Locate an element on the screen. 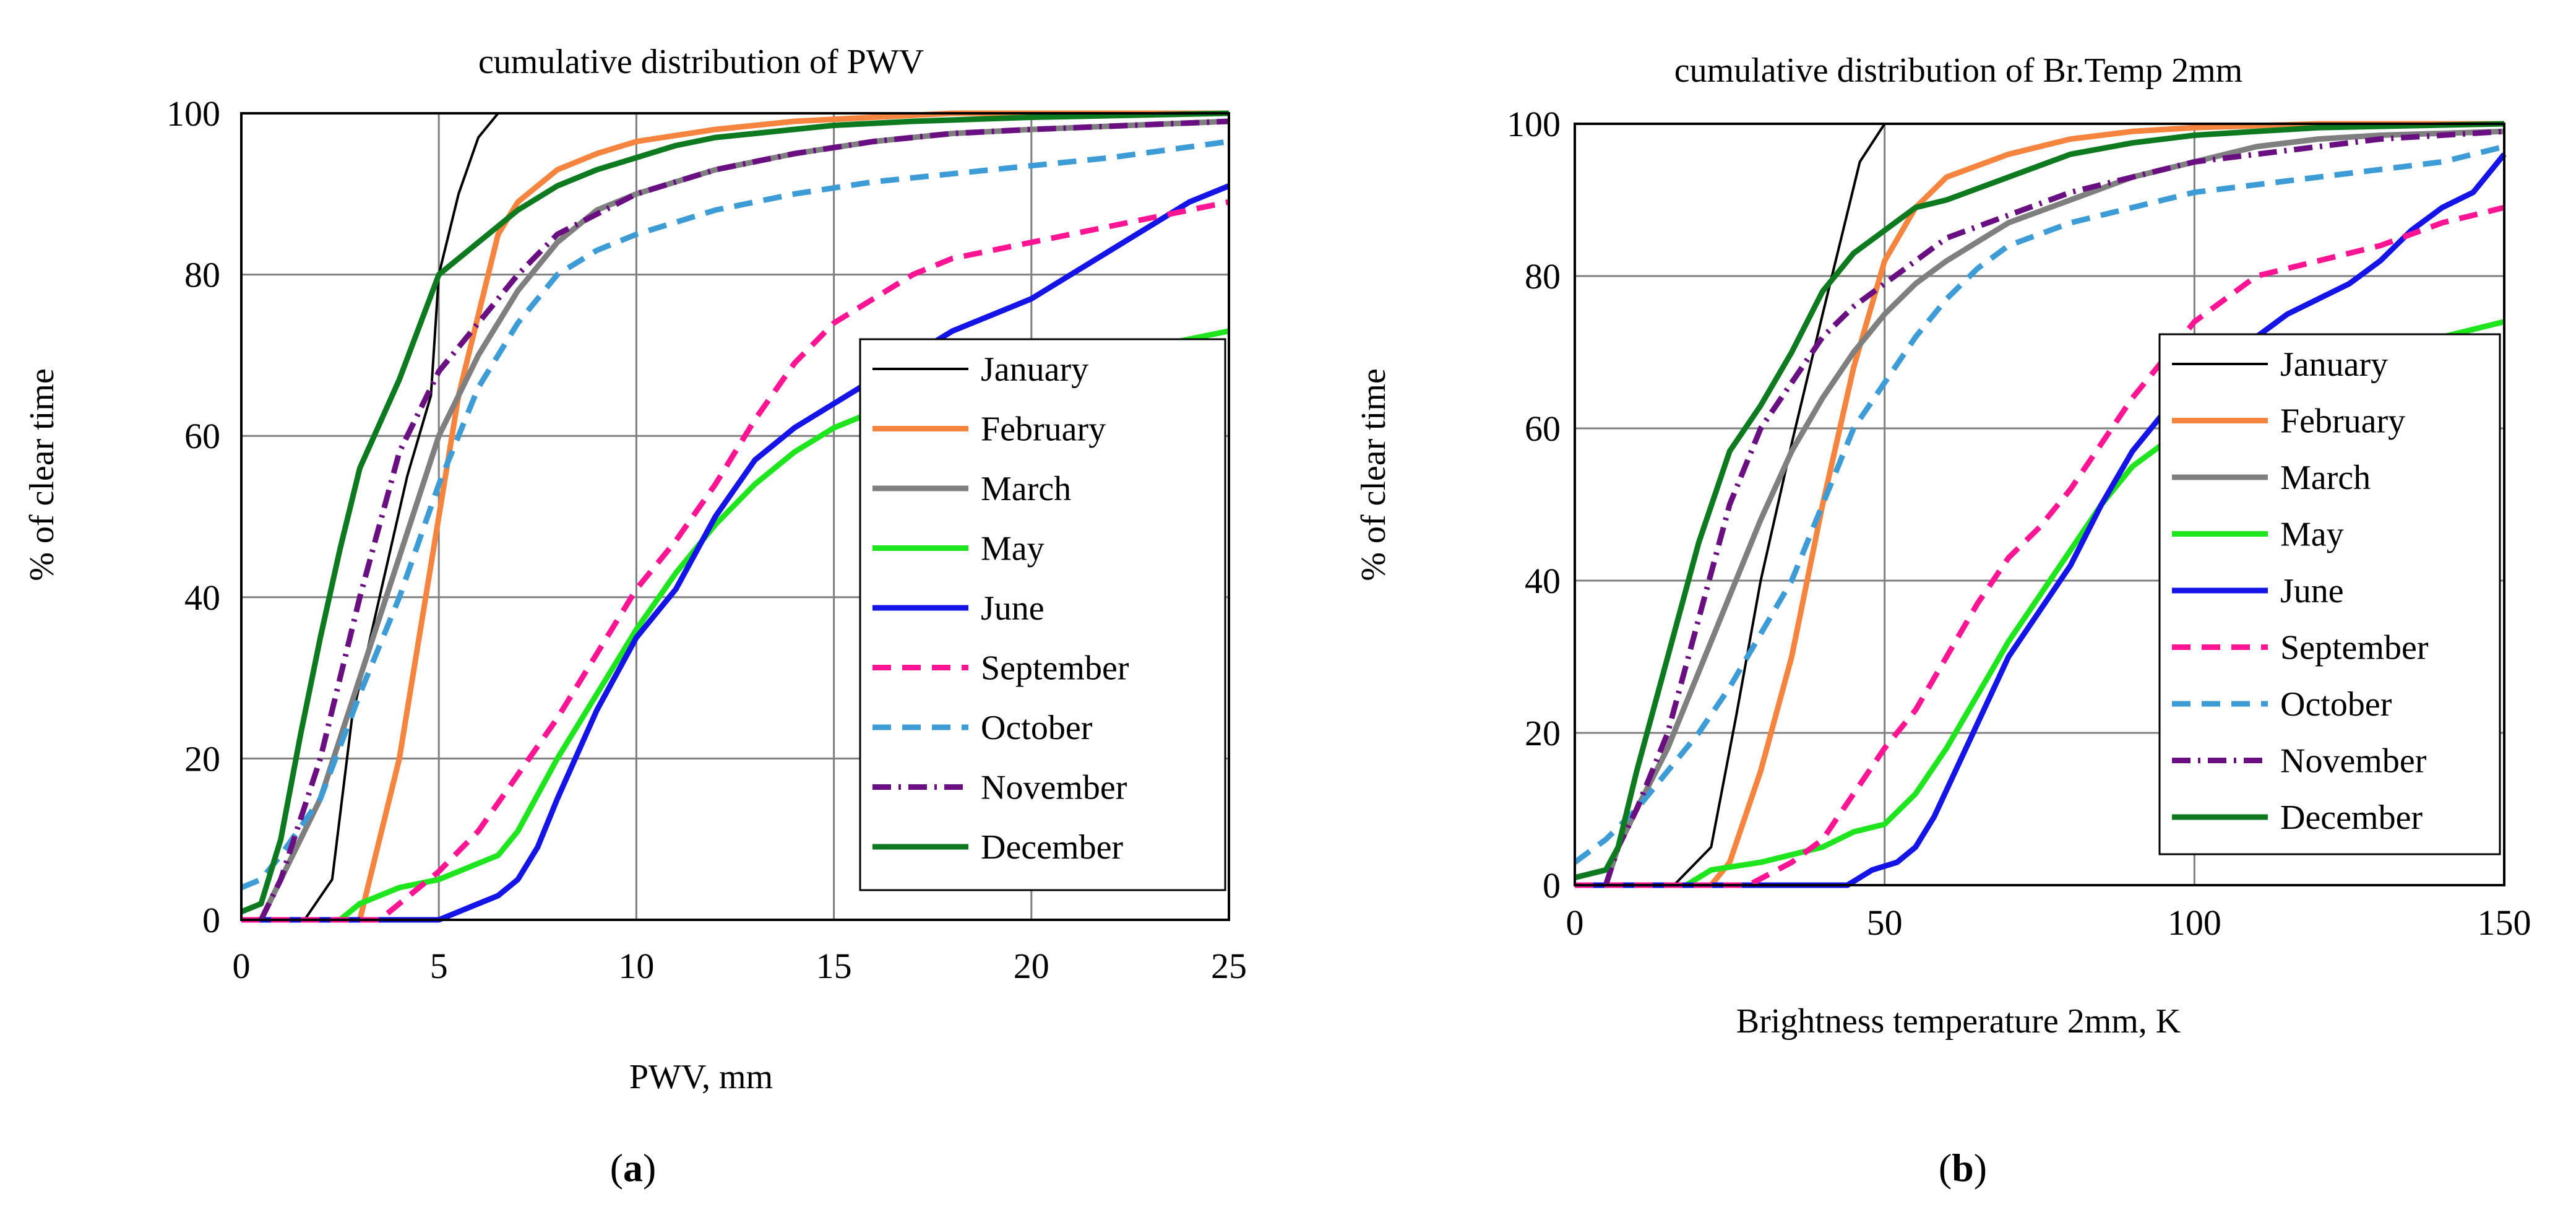 The width and height of the screenshot is (2576, 1225). x-tick-label: 100 is located at coordinates (2194, 923).